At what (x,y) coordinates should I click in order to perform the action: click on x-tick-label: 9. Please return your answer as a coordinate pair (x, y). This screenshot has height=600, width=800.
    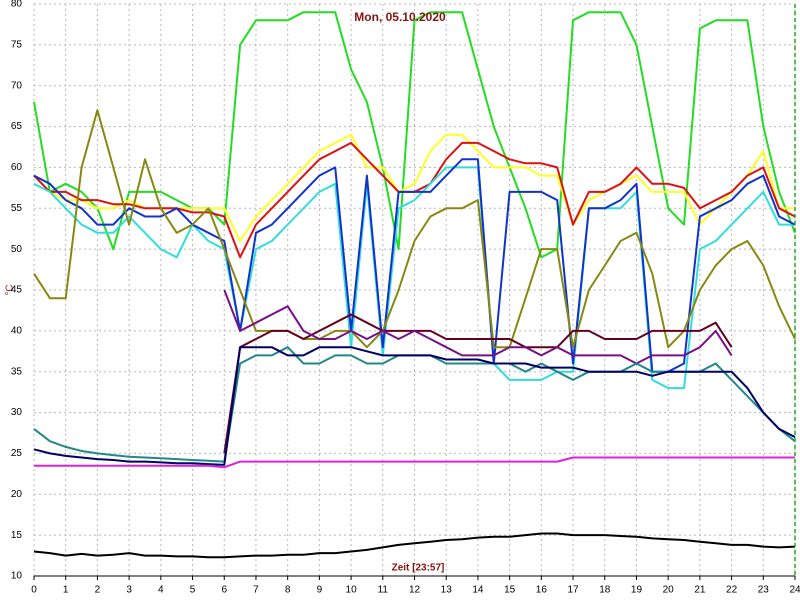
    Looking at the image, I should click on (320, 590).